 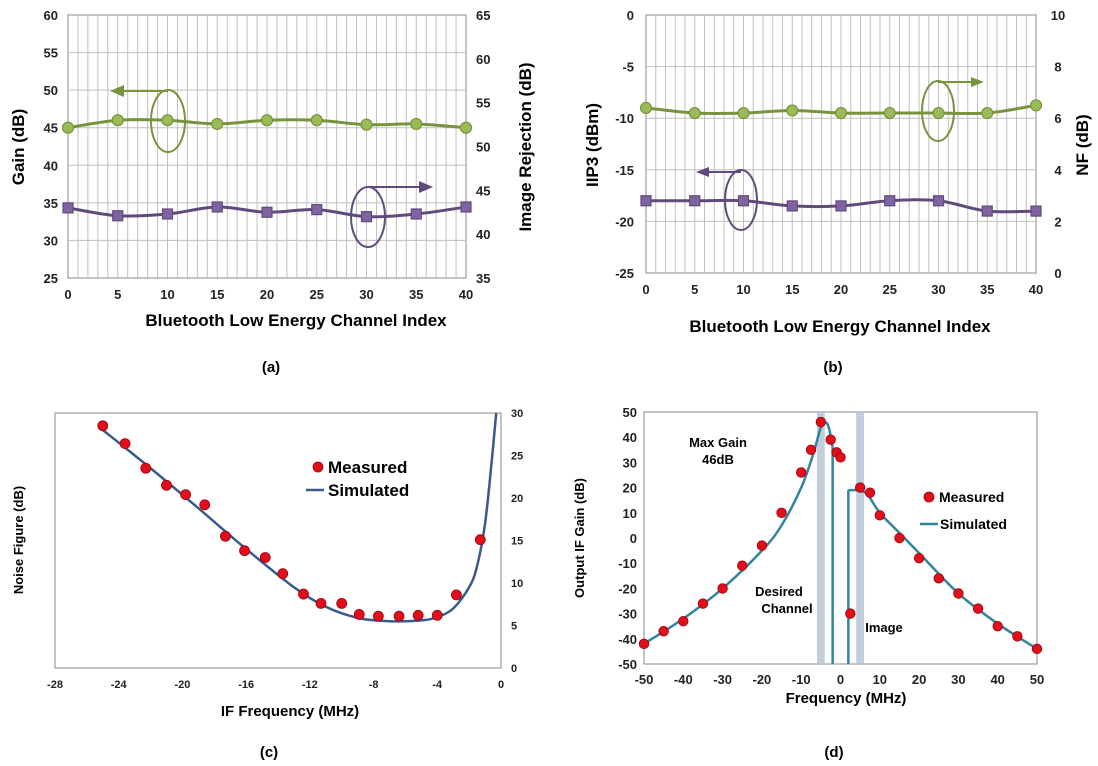 I want to click on panel-d-annotation-max-gain: Max Gain, so click(x=718, y=442).